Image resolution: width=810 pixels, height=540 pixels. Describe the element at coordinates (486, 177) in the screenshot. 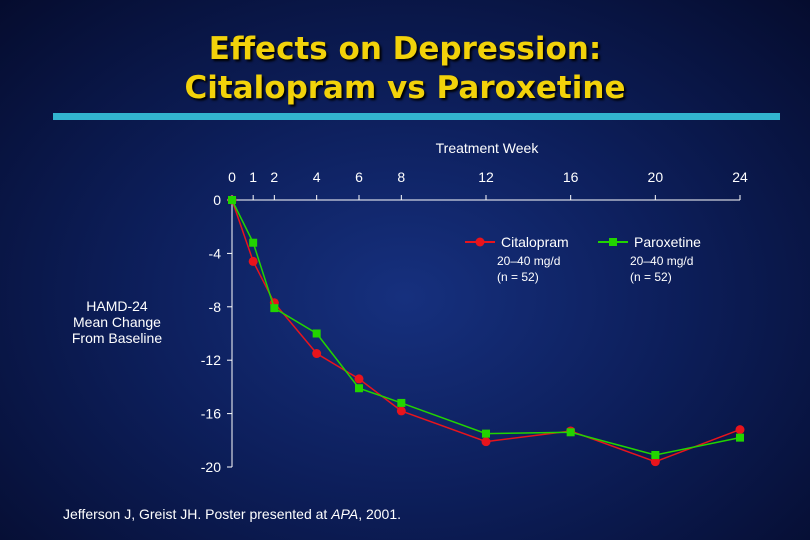

I see `x-tick-label: 12` at that location.